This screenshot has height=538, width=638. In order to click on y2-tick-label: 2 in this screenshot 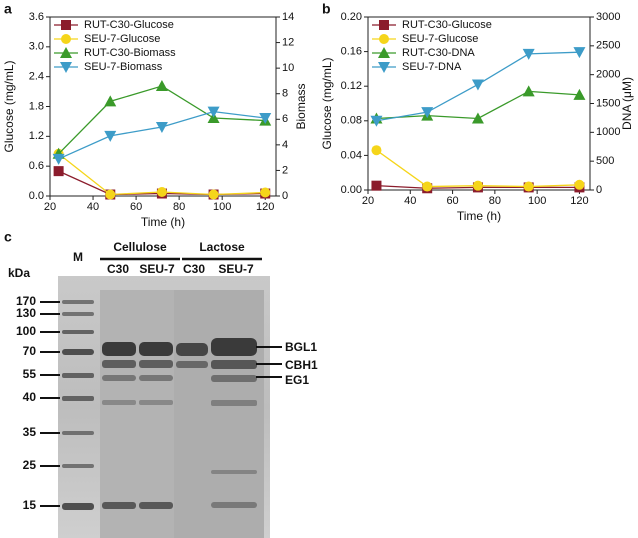, I will do `click(285, 170)`.